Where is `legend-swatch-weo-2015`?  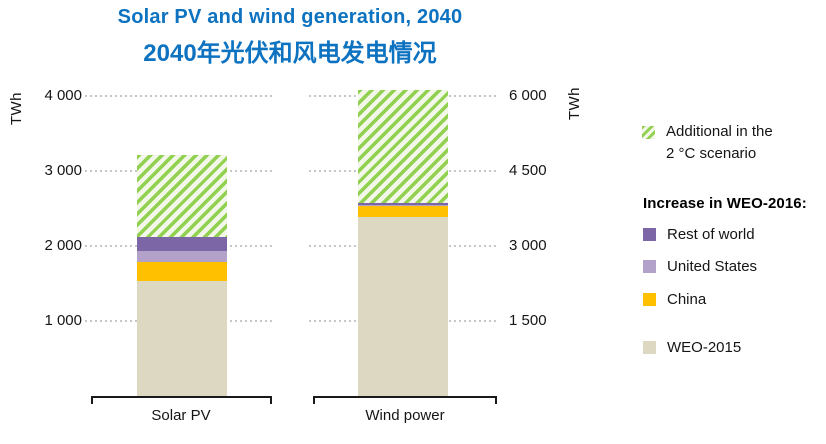 legend-swatch-weo-2015 is located at coordinates (649, 347).